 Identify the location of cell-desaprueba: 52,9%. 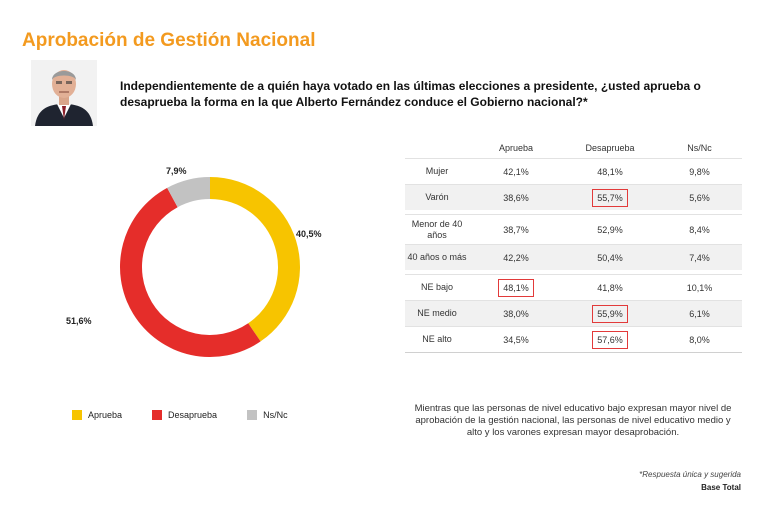
(610, 229).